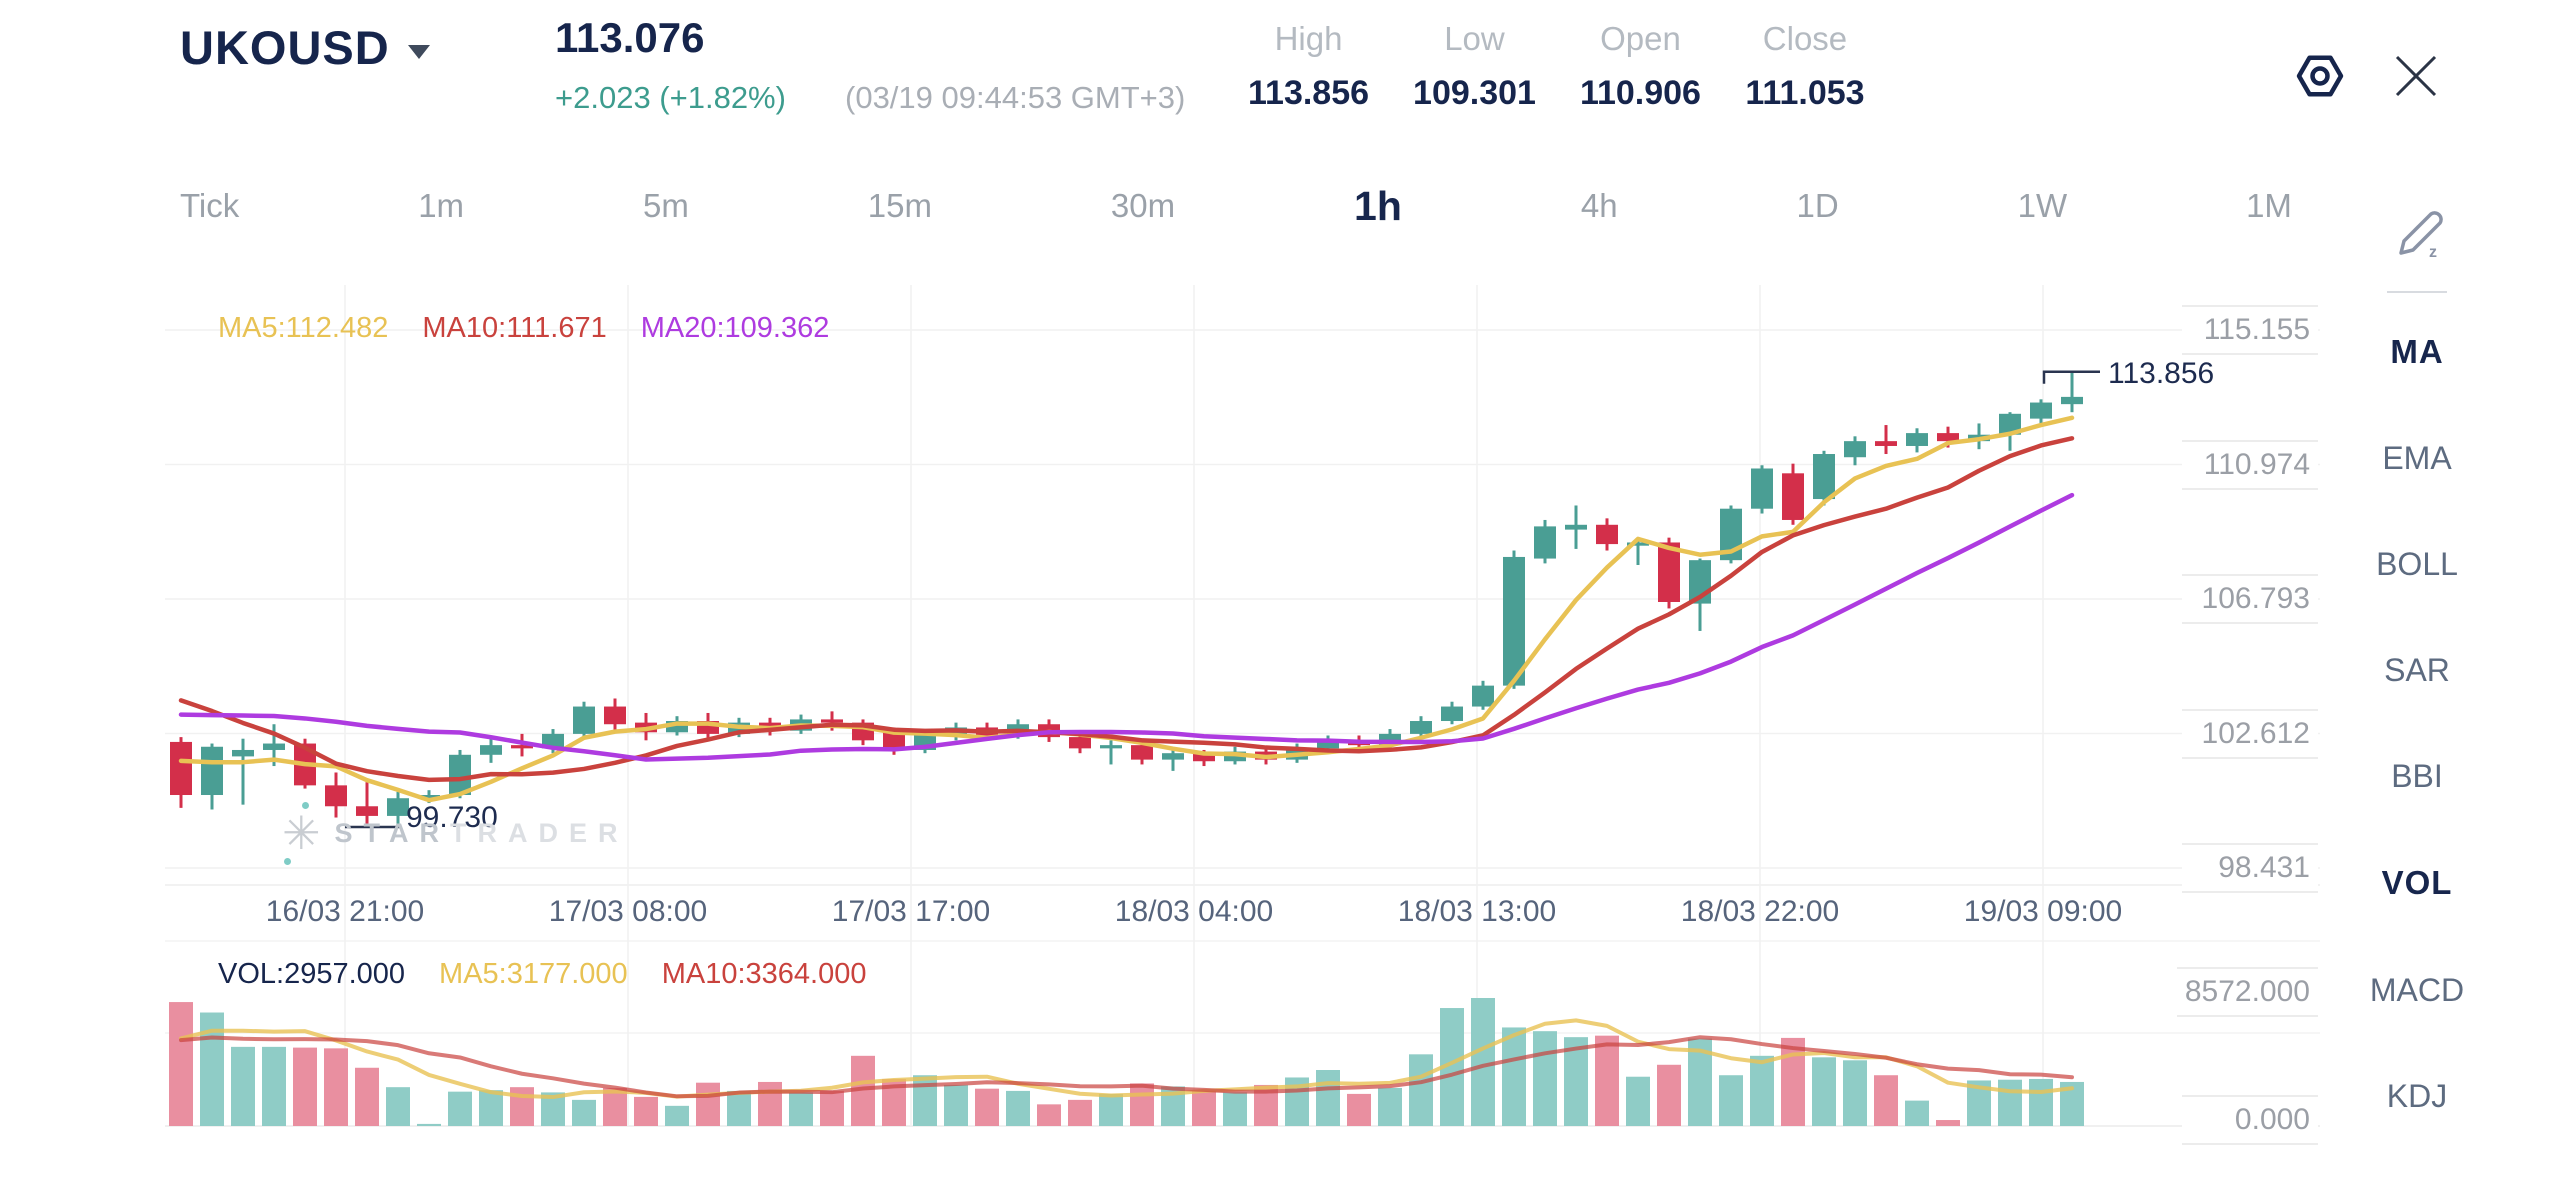  I want to click on symbol-selector: UKOUSD, so click(305, 47).